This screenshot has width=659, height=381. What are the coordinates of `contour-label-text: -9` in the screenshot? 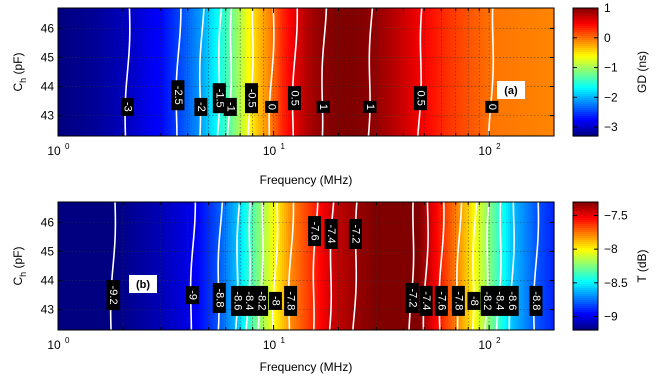 It's located at (192, 295).